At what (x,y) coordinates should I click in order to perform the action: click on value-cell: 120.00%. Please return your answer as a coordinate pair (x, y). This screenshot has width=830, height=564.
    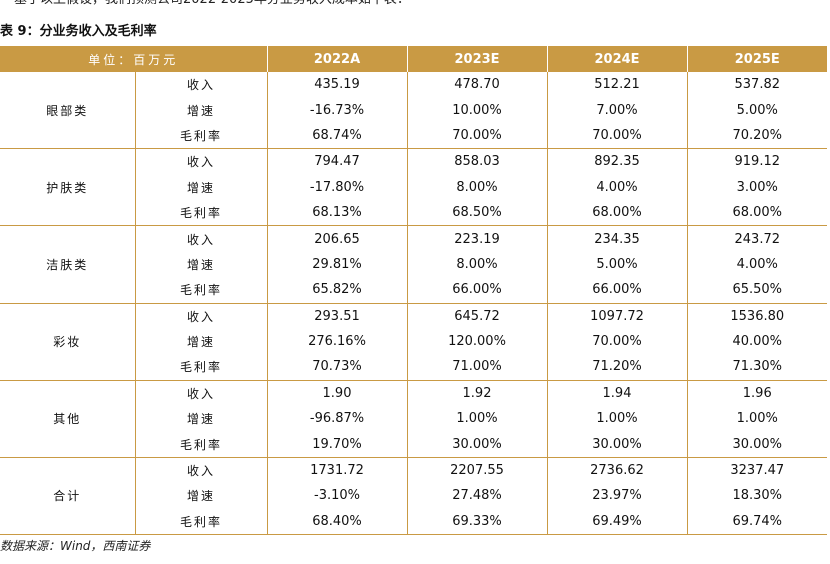
    Looking at the image, I should click on (477, 341).